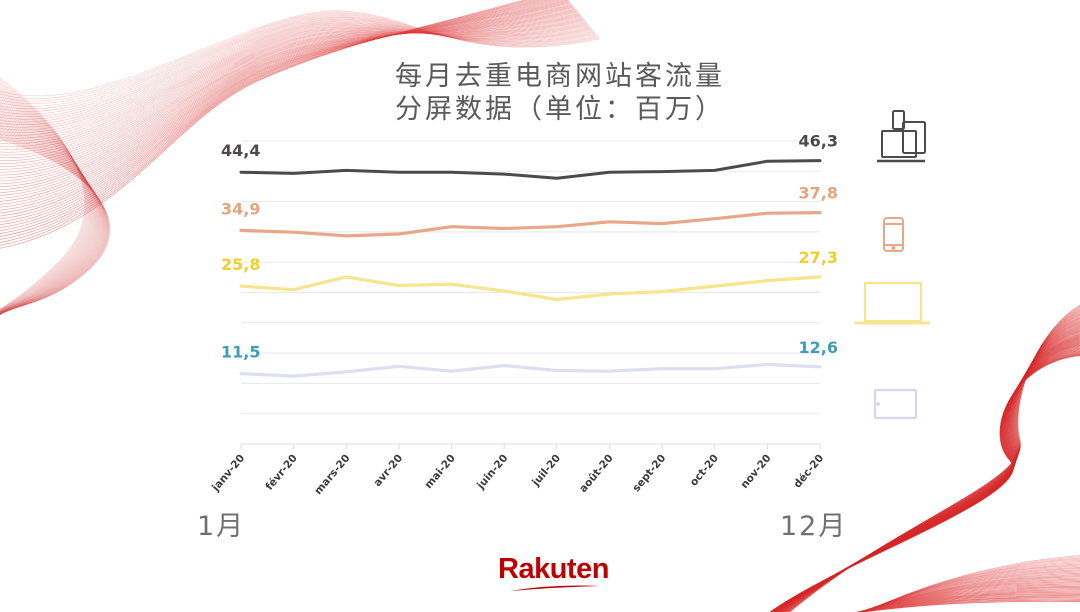 This screenshot has height=612, width=1080. What do you see at coordinates (704, 470) in the screenshot?
I see `x-axis-tick-label: oct-20` at bounding box center [704, 470].